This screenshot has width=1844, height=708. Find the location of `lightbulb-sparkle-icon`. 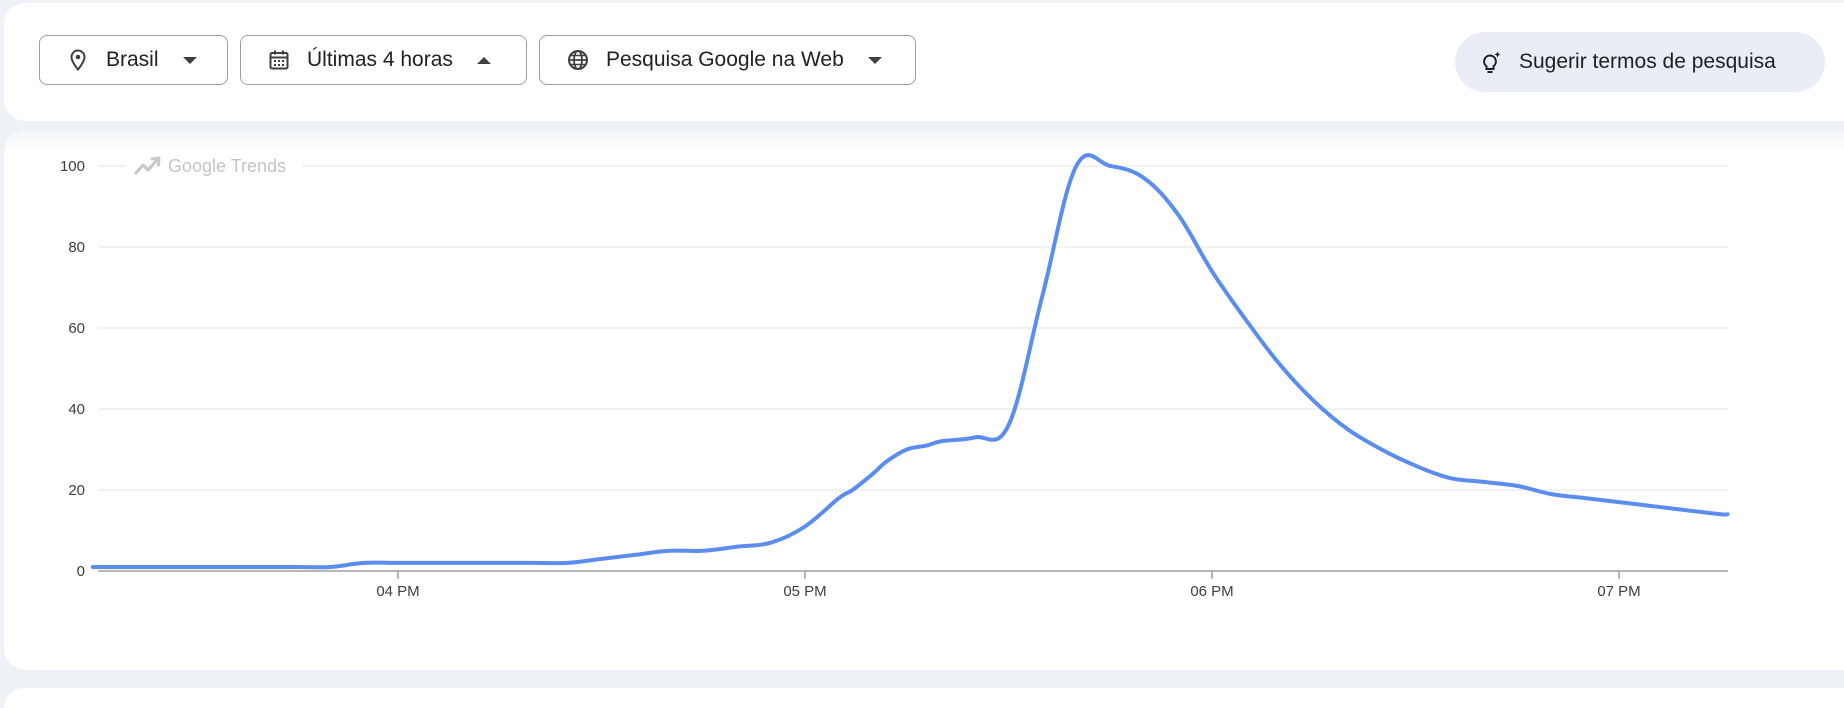

lightbulb-sparkle-icon is located at coordinates (1491, 62).